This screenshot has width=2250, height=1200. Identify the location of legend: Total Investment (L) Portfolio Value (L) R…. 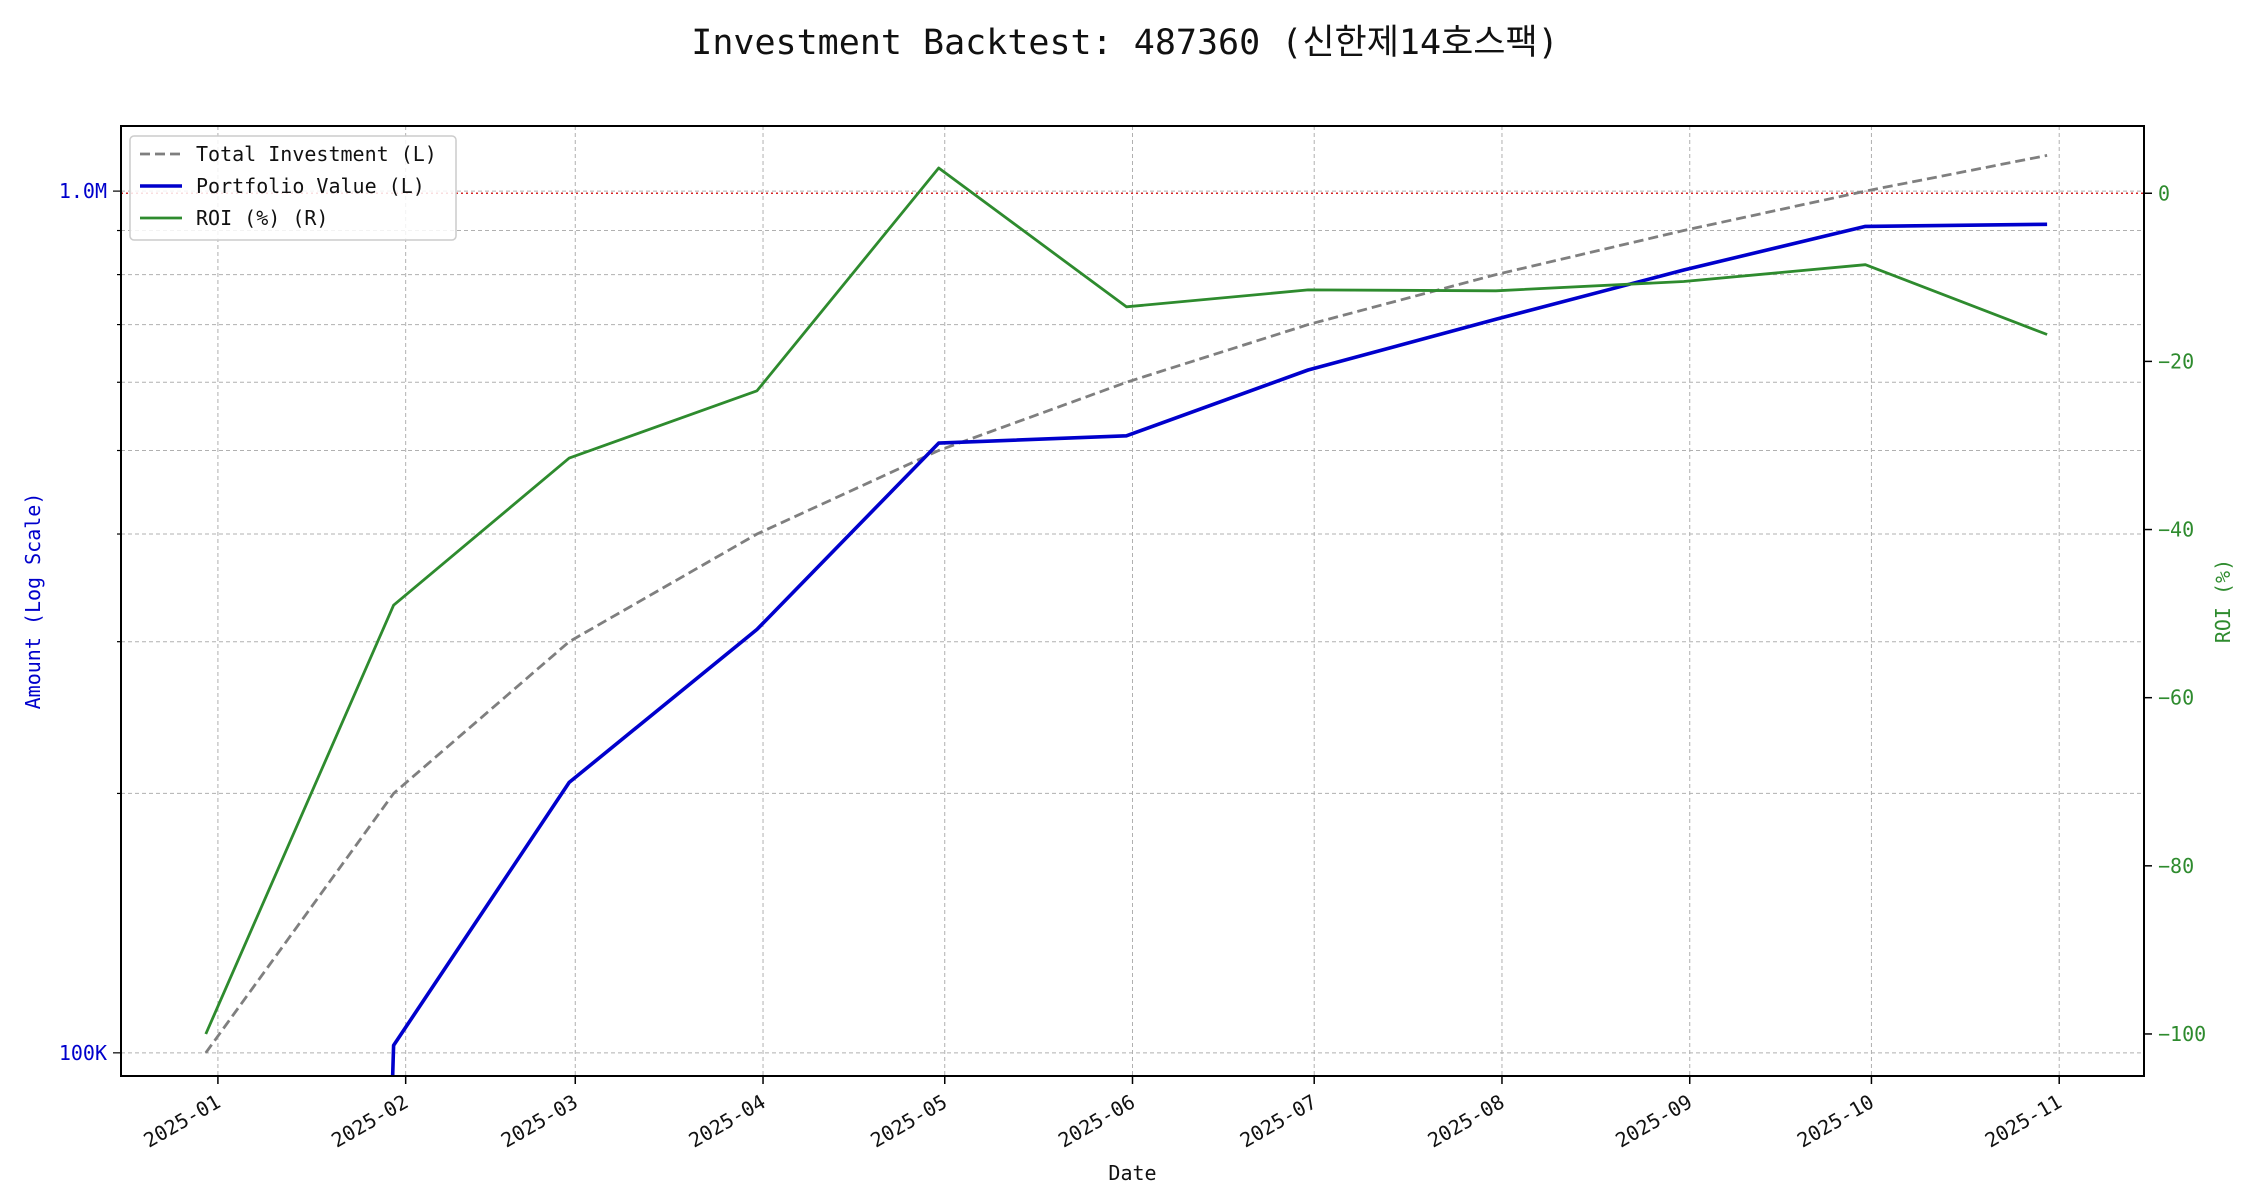
(293, 188).